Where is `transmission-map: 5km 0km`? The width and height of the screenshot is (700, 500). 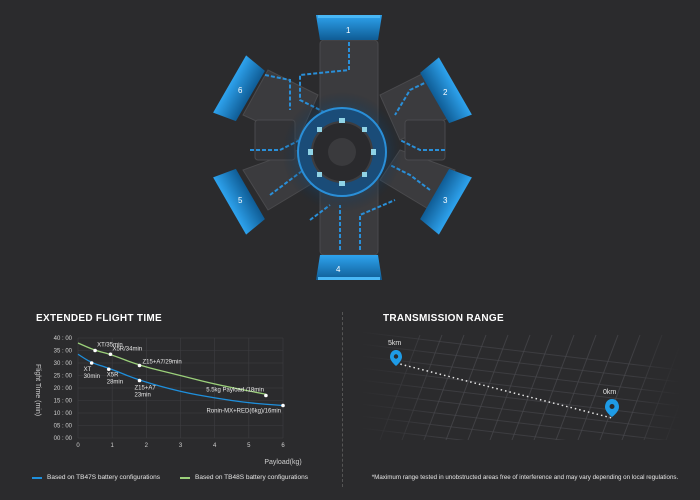
transmission-map: 5km 0km is located at coordinates (520, 385).